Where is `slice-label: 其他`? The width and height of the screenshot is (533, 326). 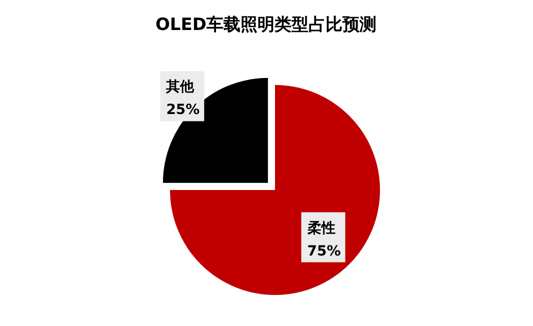 slice-label: 其他 is located at coordinates (180, 87).